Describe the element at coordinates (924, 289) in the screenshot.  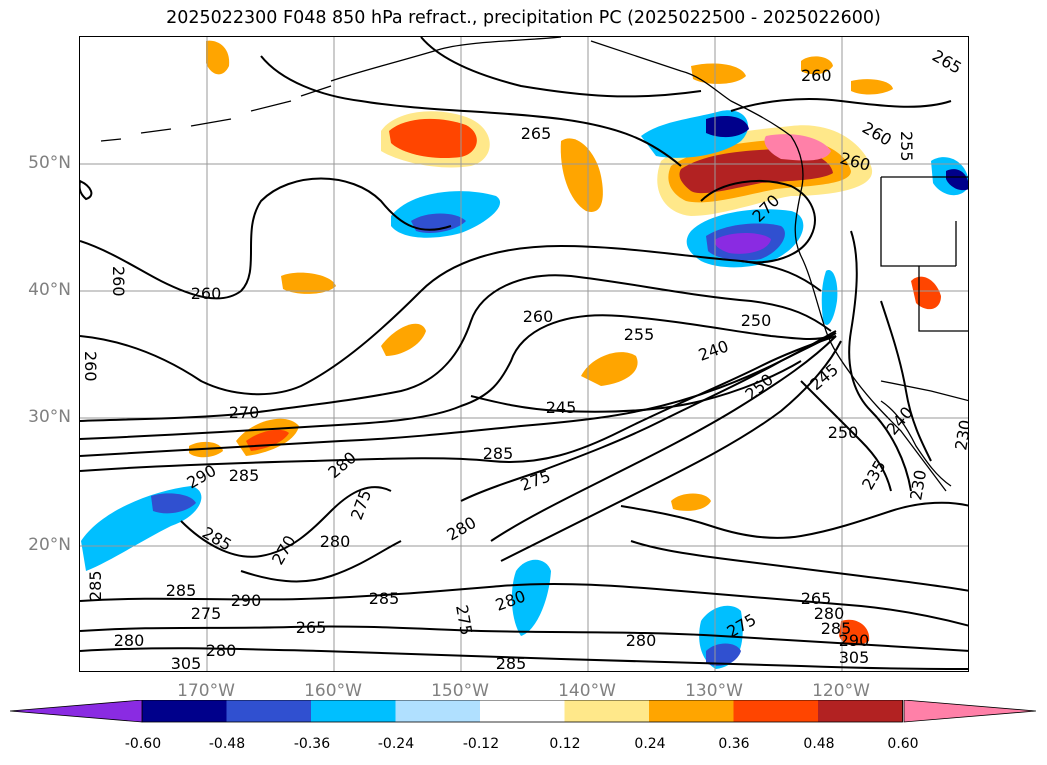
I see `state-borders` at that location.